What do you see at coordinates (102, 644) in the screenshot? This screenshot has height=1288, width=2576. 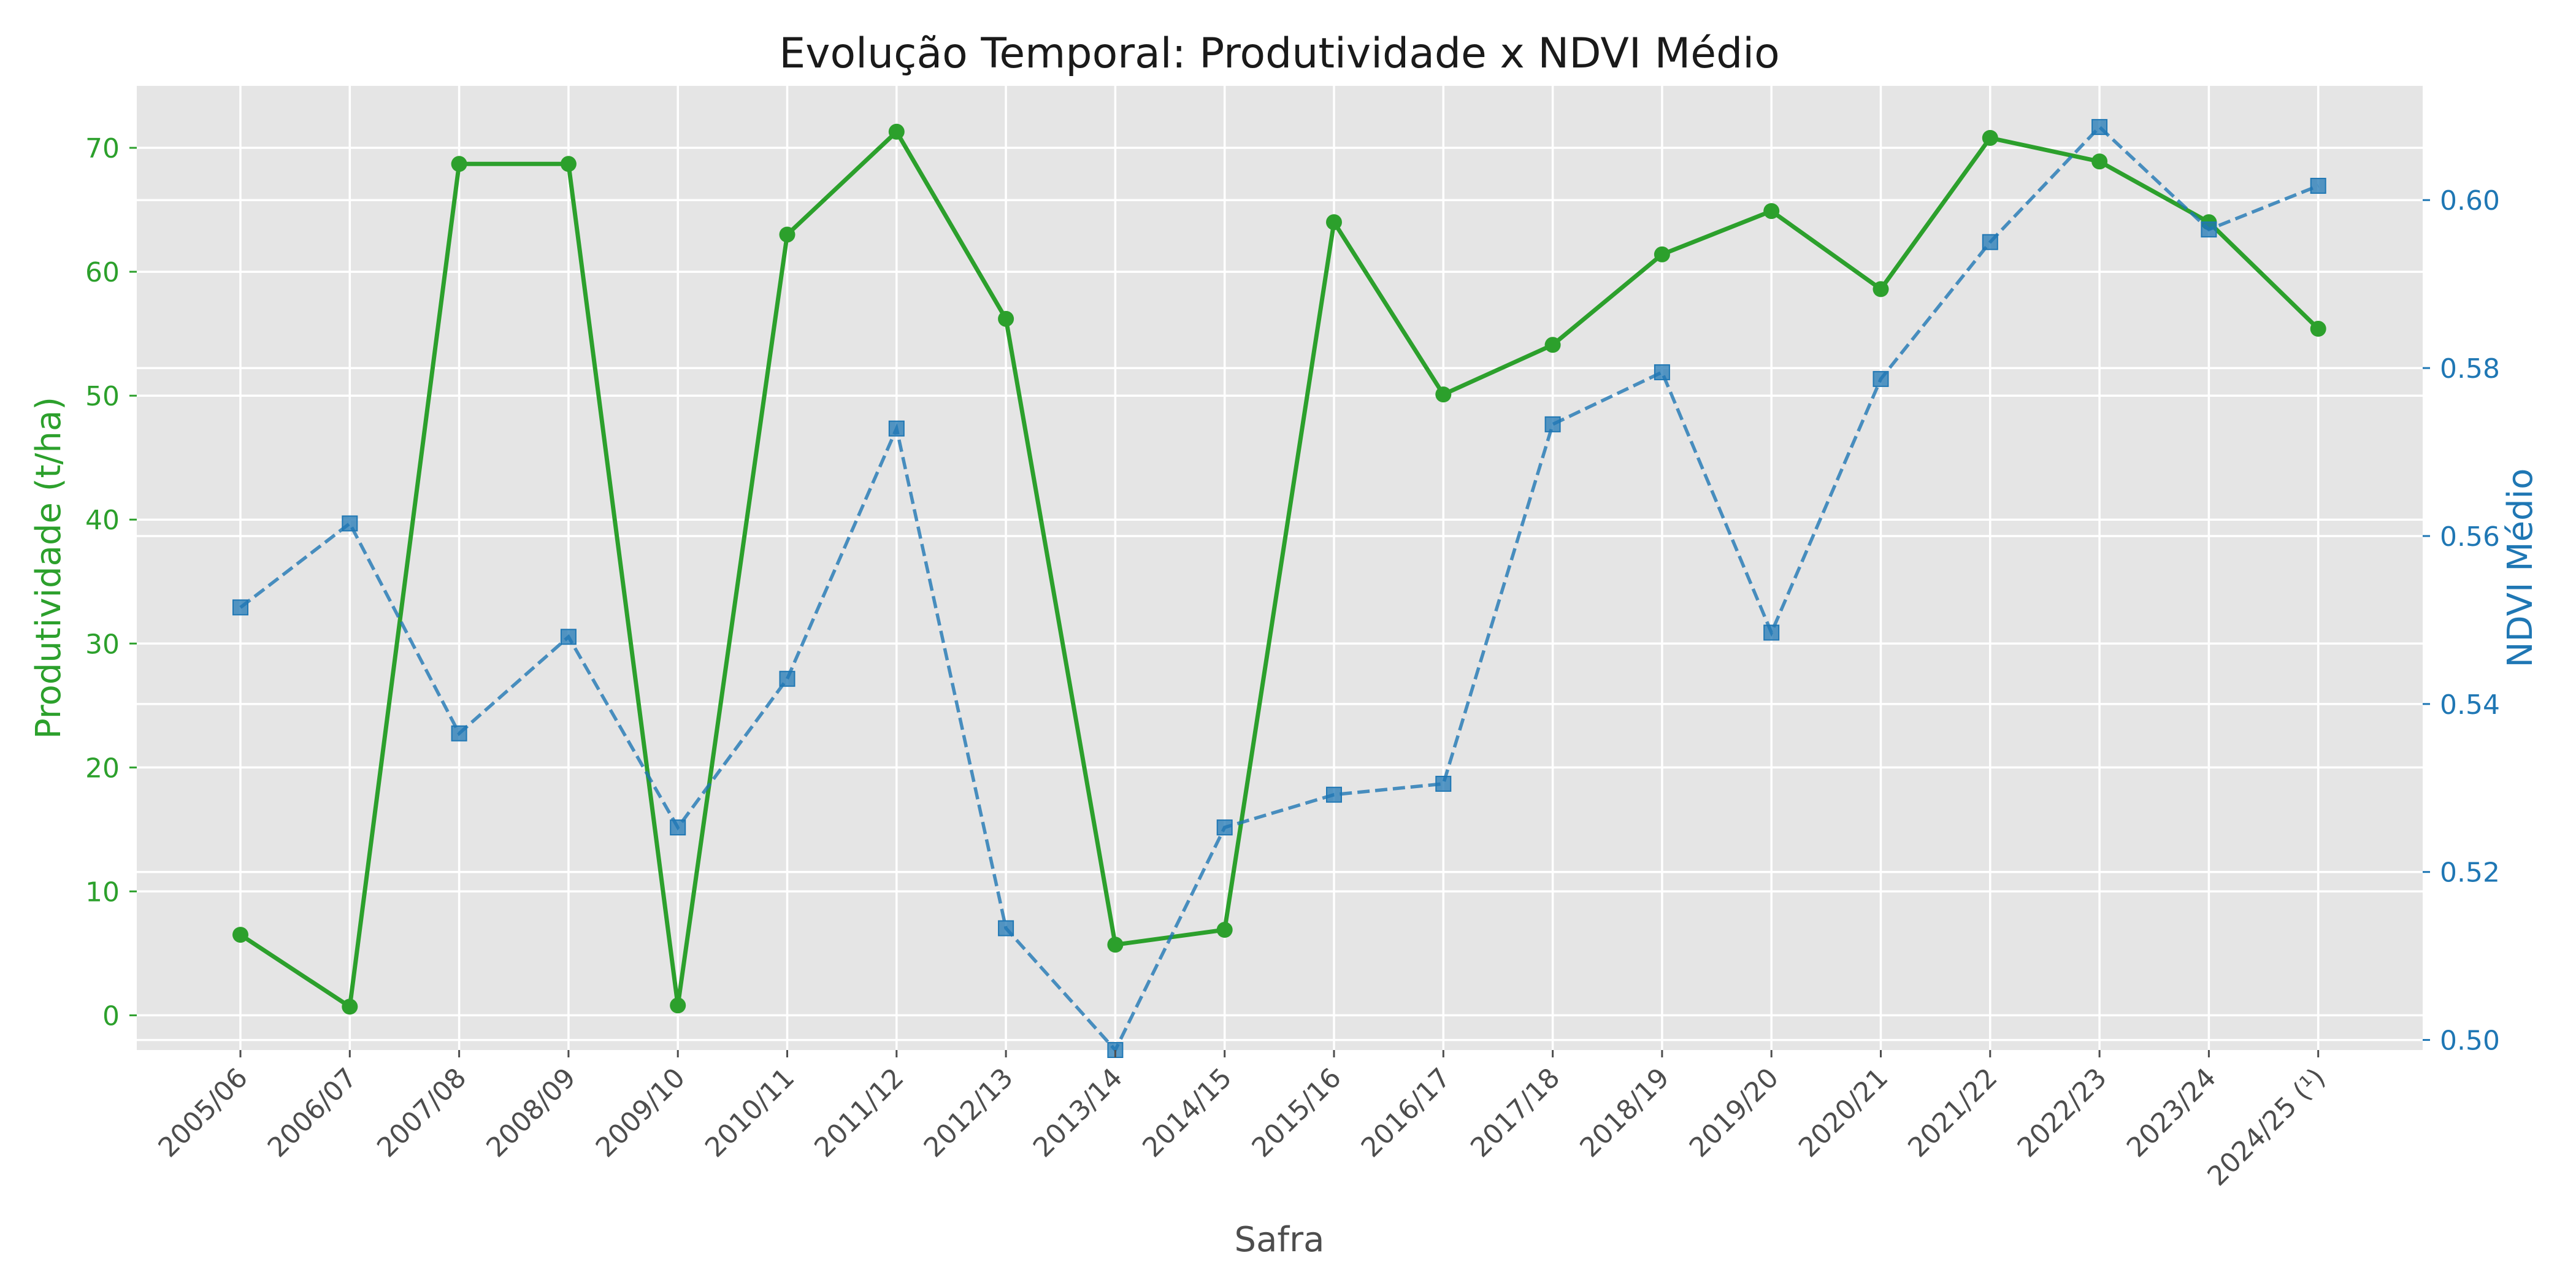 I see `y-tick-label-left: 30` at bounding box center [102, 644].